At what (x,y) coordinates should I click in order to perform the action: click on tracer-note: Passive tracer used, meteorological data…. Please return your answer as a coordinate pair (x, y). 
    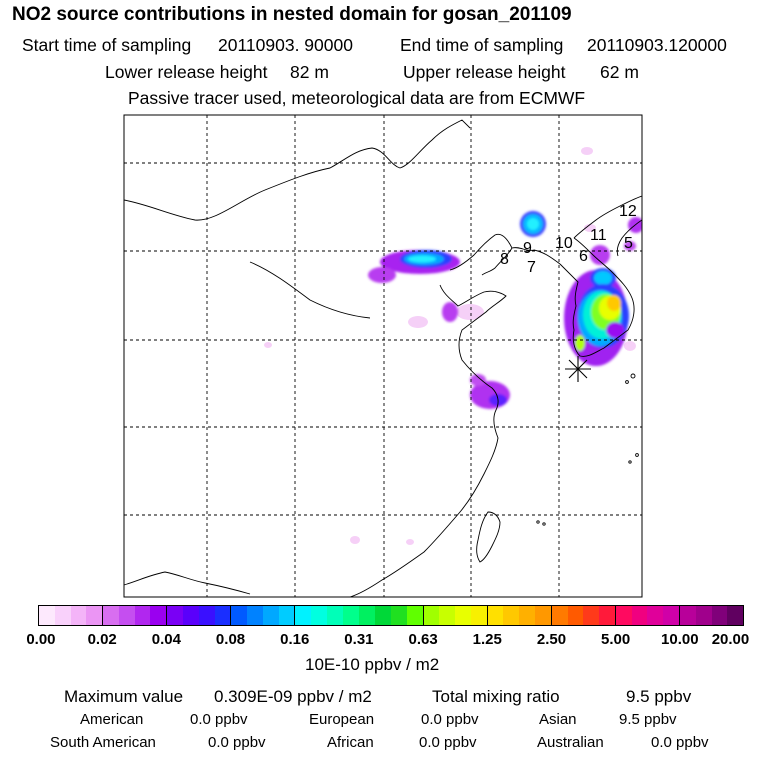
    Looking at the image, I should click on (357, 98).